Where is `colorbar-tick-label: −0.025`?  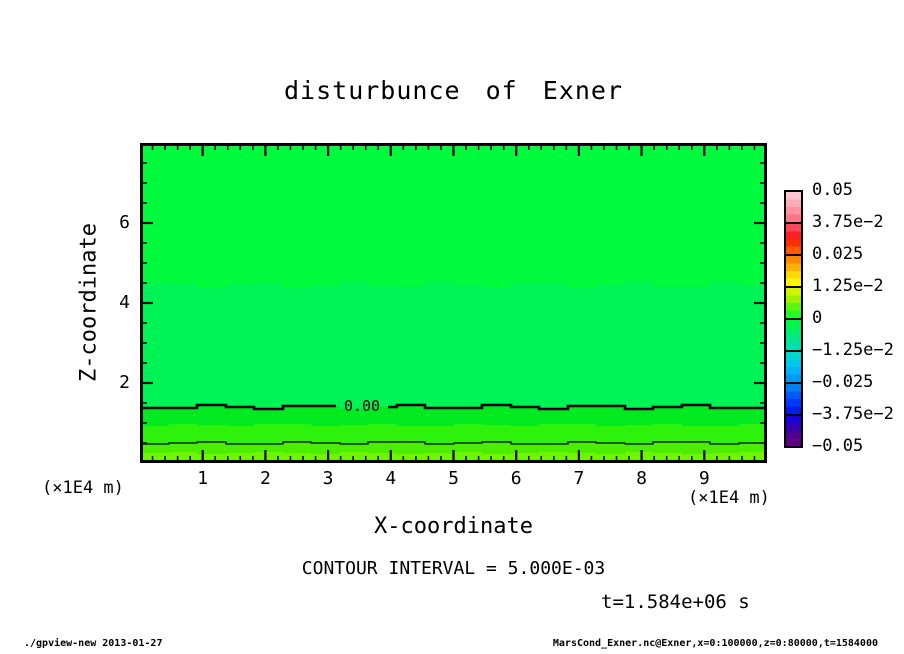
colorbar-tick-label: −0.025 is located at coordinates (843, 382).